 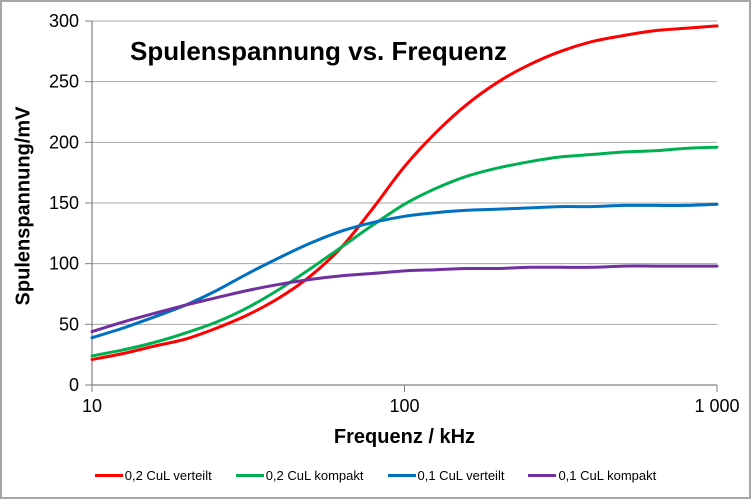 What do you see at coordinates (319, 51) in the screenshot?
I see `chart-title: Spulenspannung vs. Frequenz` at bounding box center [319, 51].